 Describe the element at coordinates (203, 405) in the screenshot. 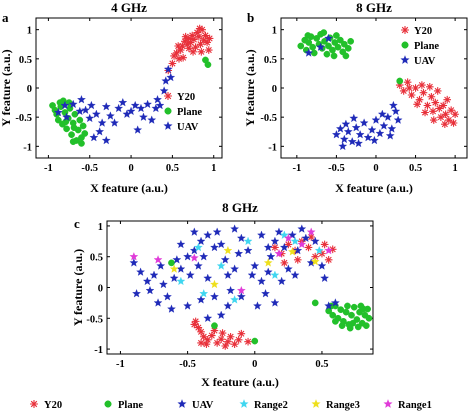

I see `legend-label: UAV` at that location.